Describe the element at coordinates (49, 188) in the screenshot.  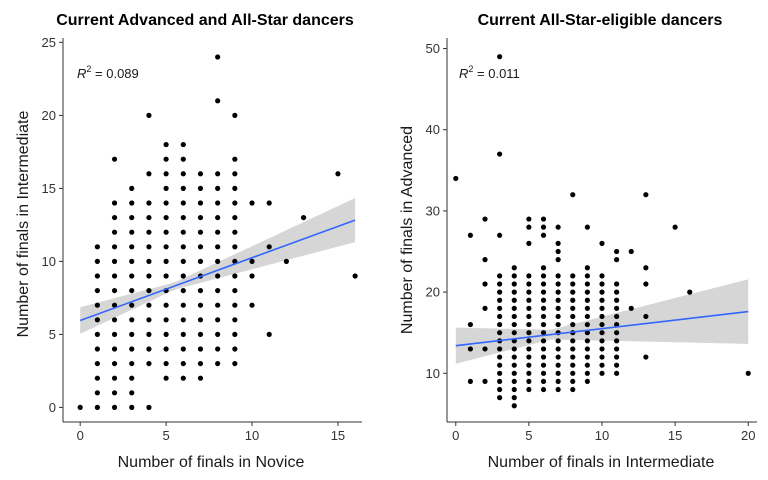
I see `y-tick-label: 15` at that location.